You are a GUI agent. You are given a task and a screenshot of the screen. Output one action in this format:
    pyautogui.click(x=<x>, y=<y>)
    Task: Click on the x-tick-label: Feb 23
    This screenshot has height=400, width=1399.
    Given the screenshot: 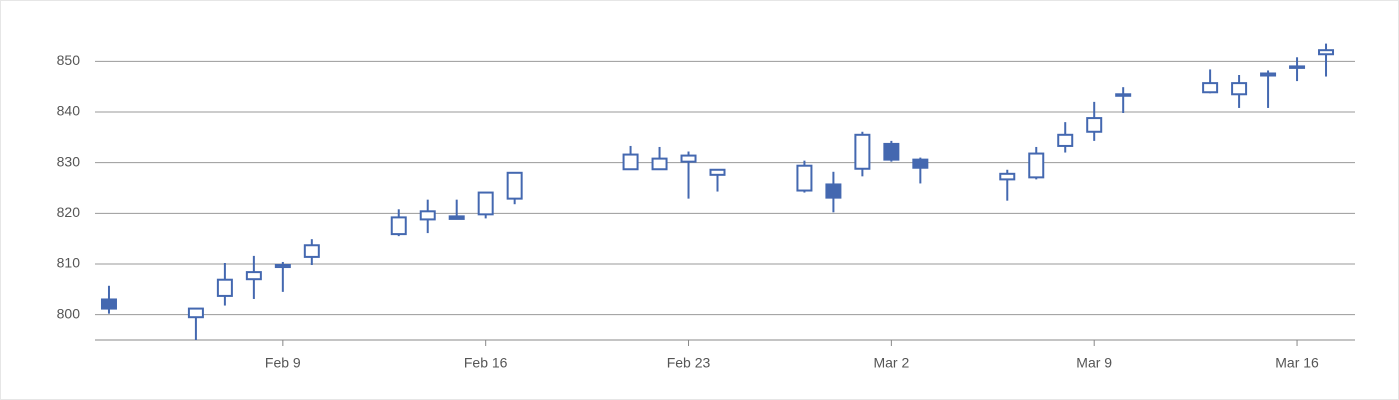 What is the action you would take?
    pyautogui.click(x=689, y=363)
    